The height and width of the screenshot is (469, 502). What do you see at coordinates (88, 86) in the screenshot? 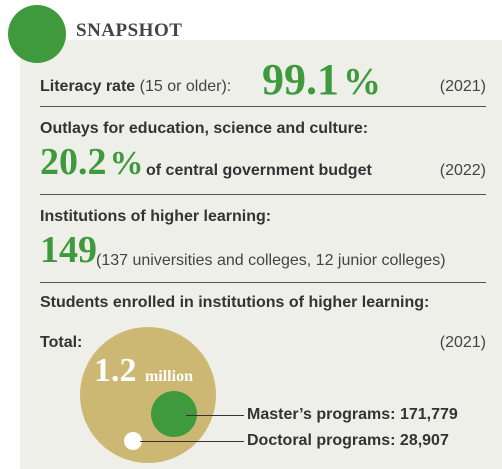
I see `literacy-label: Literacy rate` at bounding box center [88, 86].